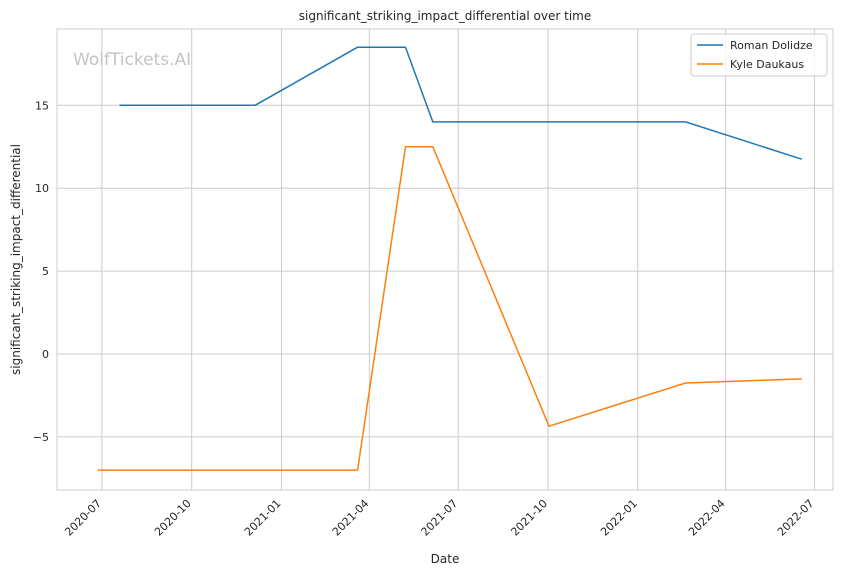 Image resolution: width=844 pixels, height=575 pixels. What do you see at coordinates (16, 259) in the screenshot?
I see `y-axis-label: significant_striking_impact_differential` at bounding box center [16, 259].